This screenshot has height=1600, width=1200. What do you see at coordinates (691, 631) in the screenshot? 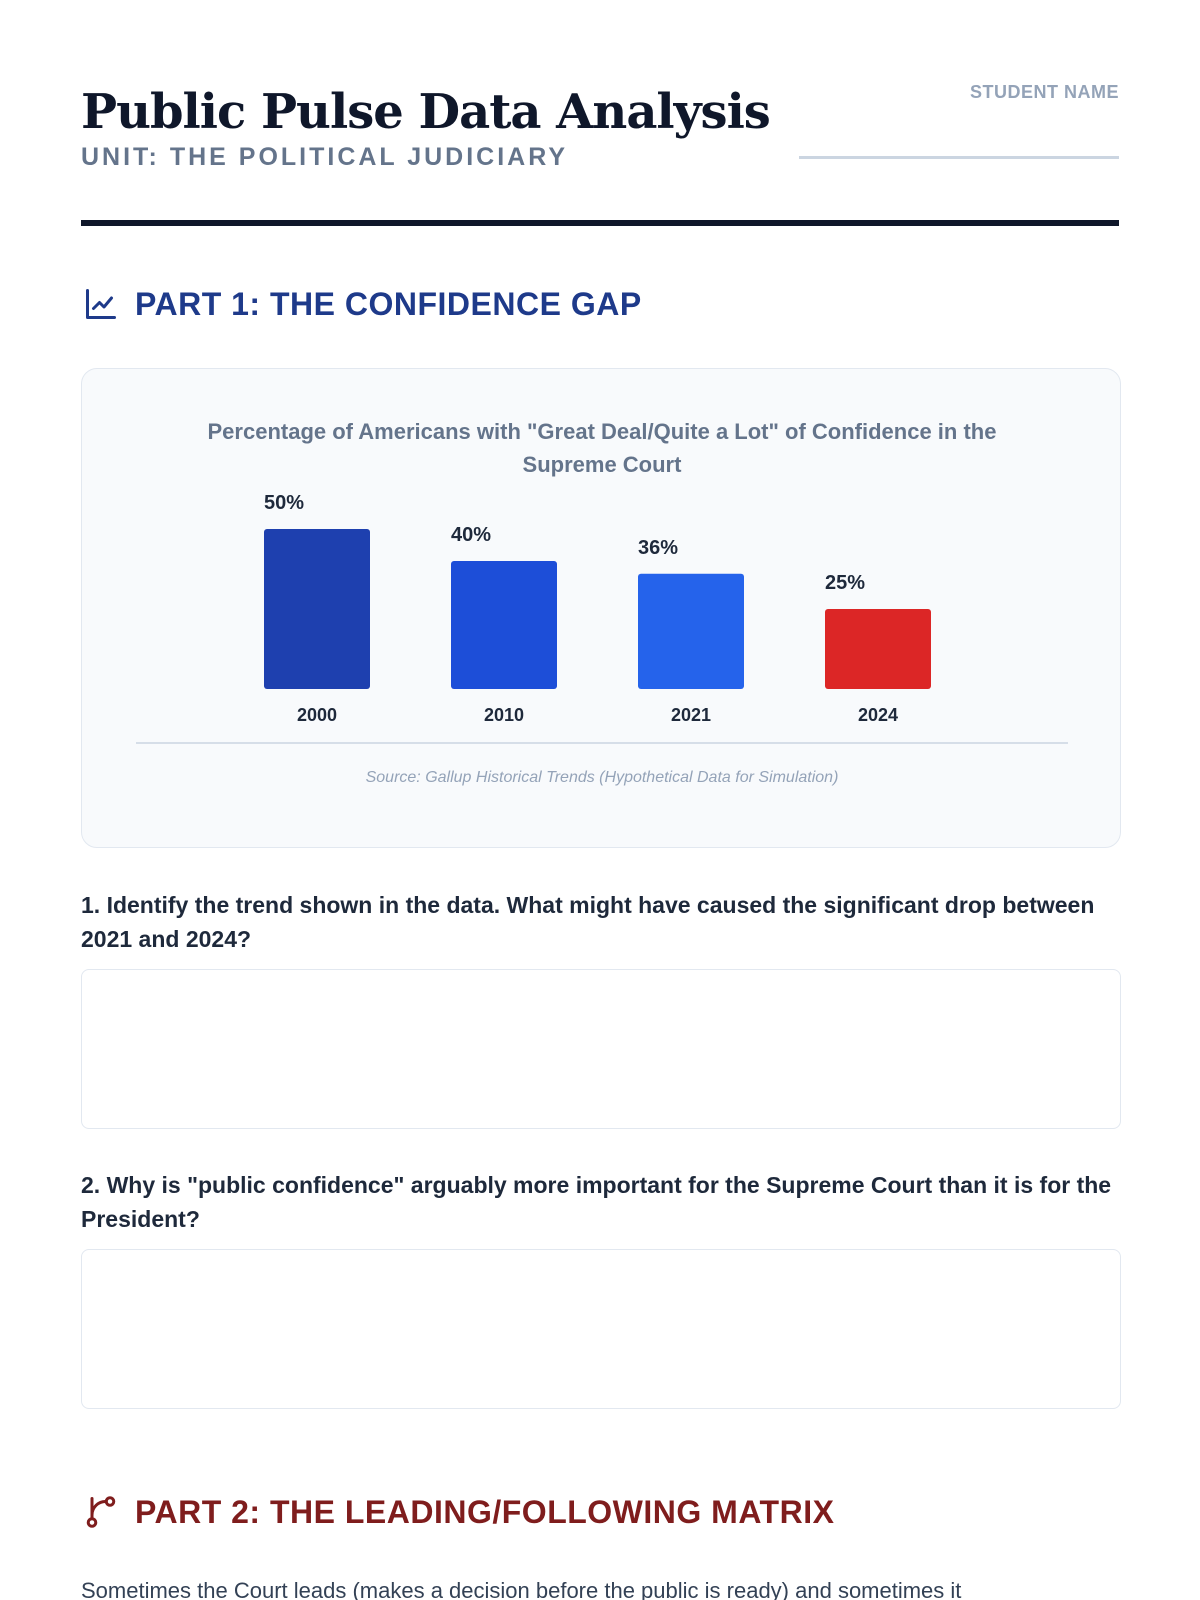
I see `bar-2021` at bounding box center [691, 631].